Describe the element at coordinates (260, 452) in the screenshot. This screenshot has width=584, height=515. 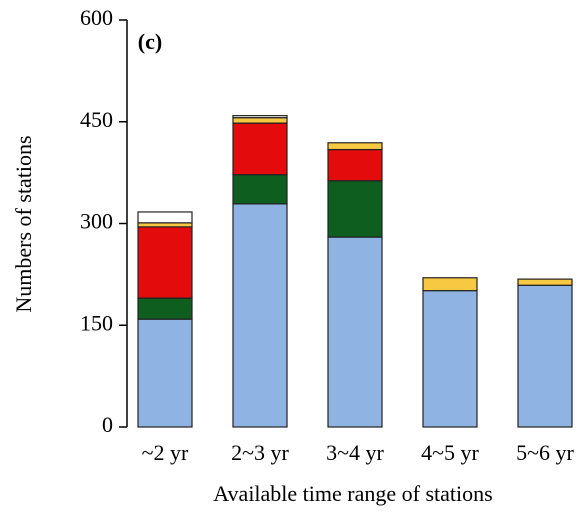
I see `x-tick-label: 2~3 yr` at that location.